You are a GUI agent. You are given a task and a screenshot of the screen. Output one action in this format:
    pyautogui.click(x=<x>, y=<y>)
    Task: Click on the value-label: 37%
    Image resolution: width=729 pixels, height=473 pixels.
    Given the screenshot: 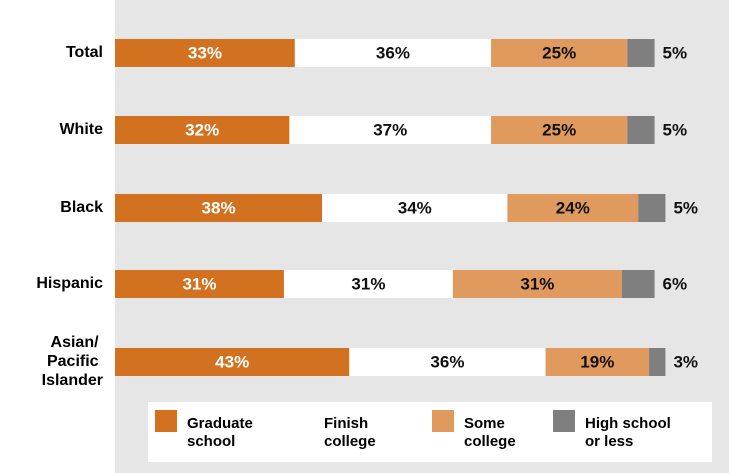 What is the action you would take?
    pyautogui.click(x=390, y=129)
    